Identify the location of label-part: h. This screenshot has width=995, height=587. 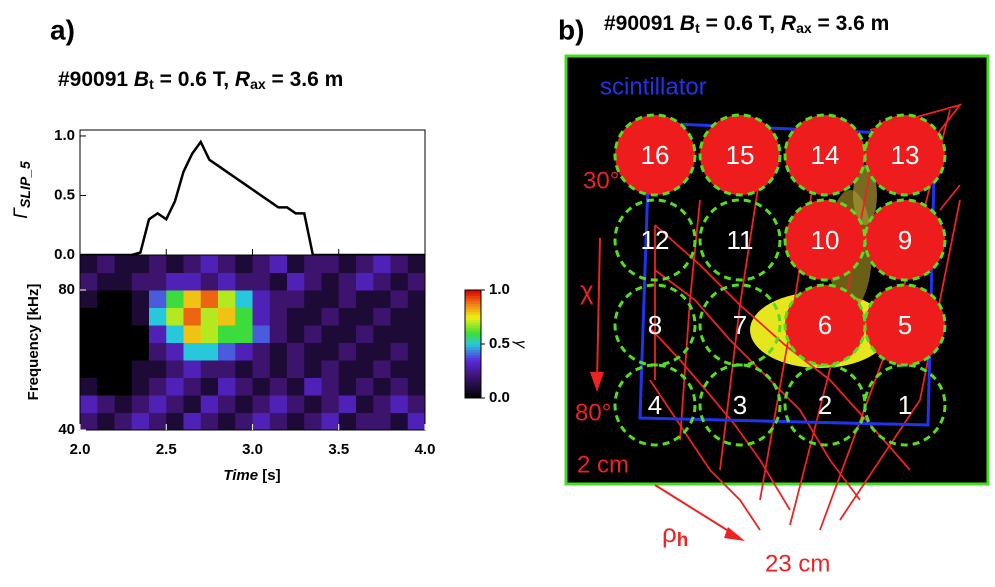
(683, 540).